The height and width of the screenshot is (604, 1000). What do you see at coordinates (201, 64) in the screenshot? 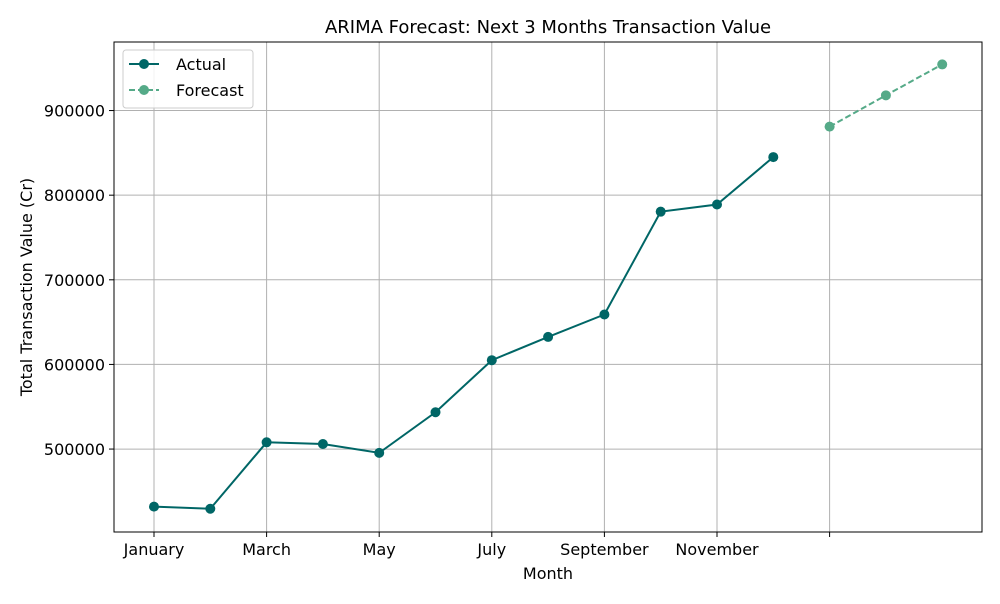
I see `legend-actual-label: Actual` at bounding box center [201, 64].